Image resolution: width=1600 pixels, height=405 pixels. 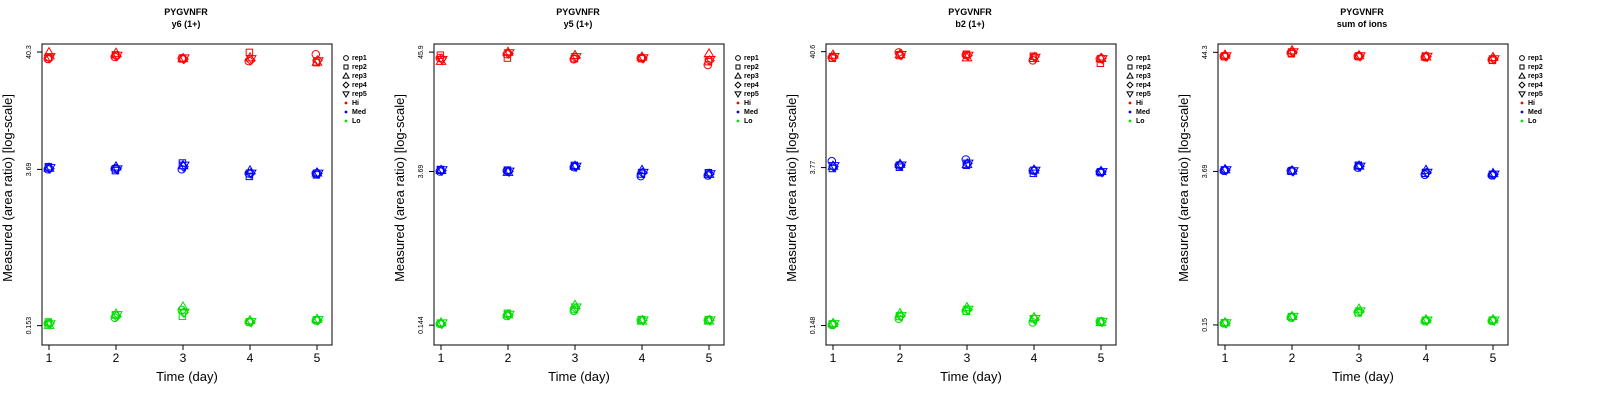 I want to click on y-tick-label: 0.148, so click(x=813, y=326).